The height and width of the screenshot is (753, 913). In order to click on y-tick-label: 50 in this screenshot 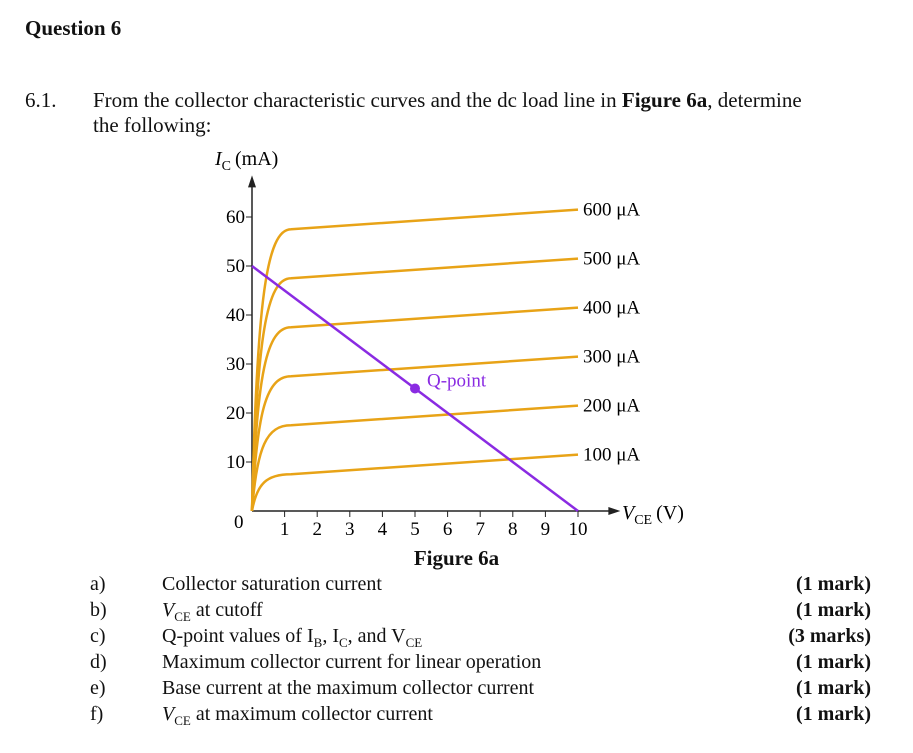, I will do `click(235, 266)`.